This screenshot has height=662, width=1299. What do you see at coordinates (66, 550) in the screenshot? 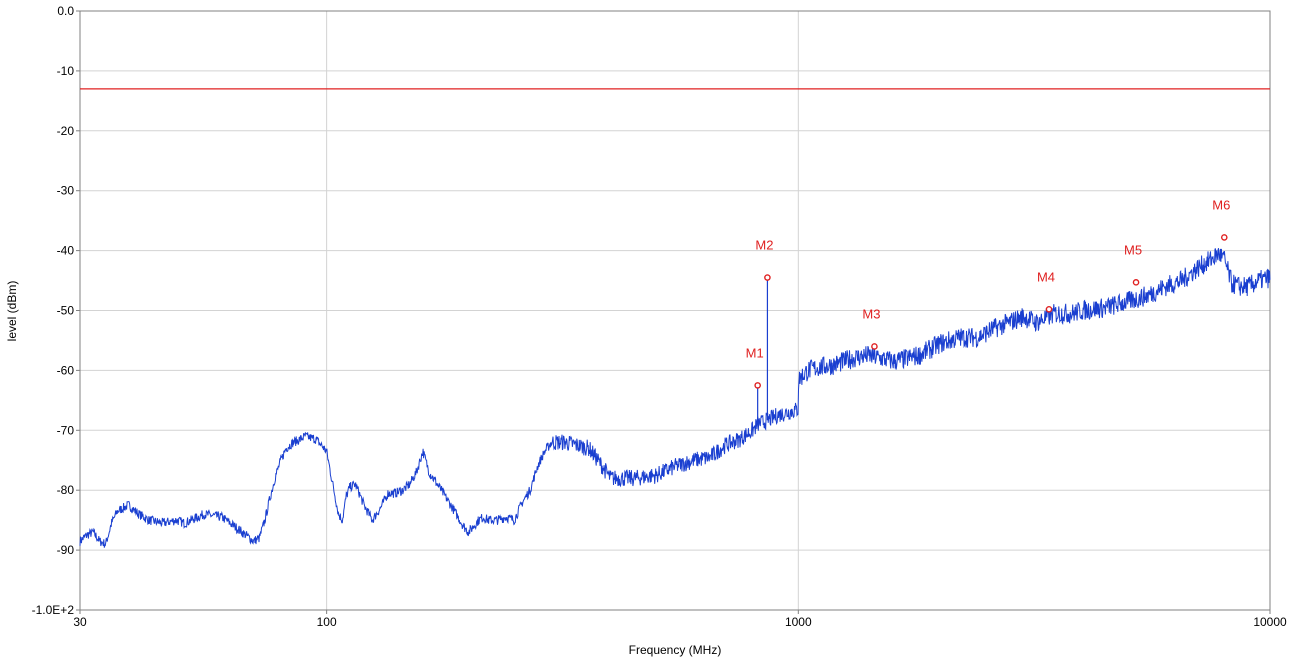
I see `y-tick-label: -90` at bounding box center [66, 550].